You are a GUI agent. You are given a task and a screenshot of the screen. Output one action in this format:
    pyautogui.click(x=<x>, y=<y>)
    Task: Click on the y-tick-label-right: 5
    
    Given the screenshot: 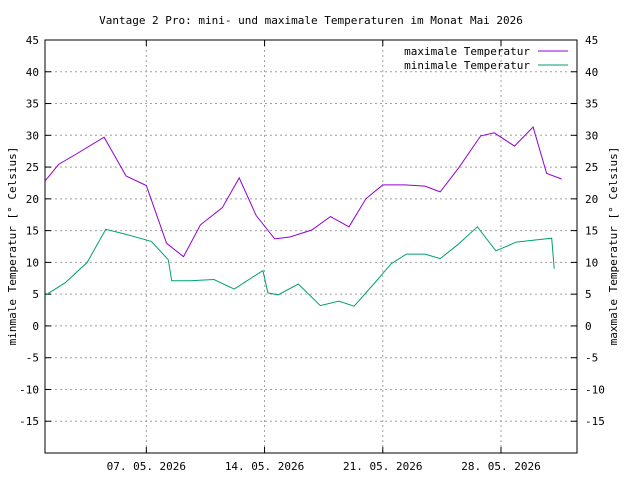 What is the action you would take?
    pyautogui.click(x=588, y=294)
    